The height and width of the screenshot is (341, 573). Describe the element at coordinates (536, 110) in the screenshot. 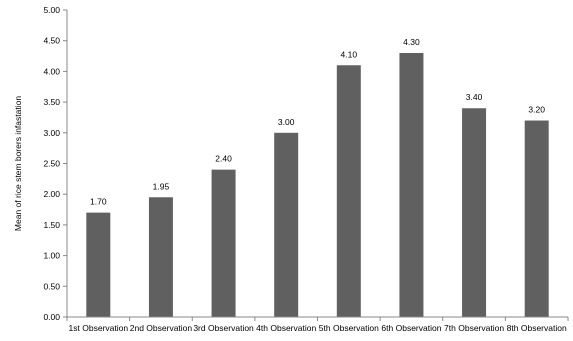

I see `data-label: 3.20` at that location.